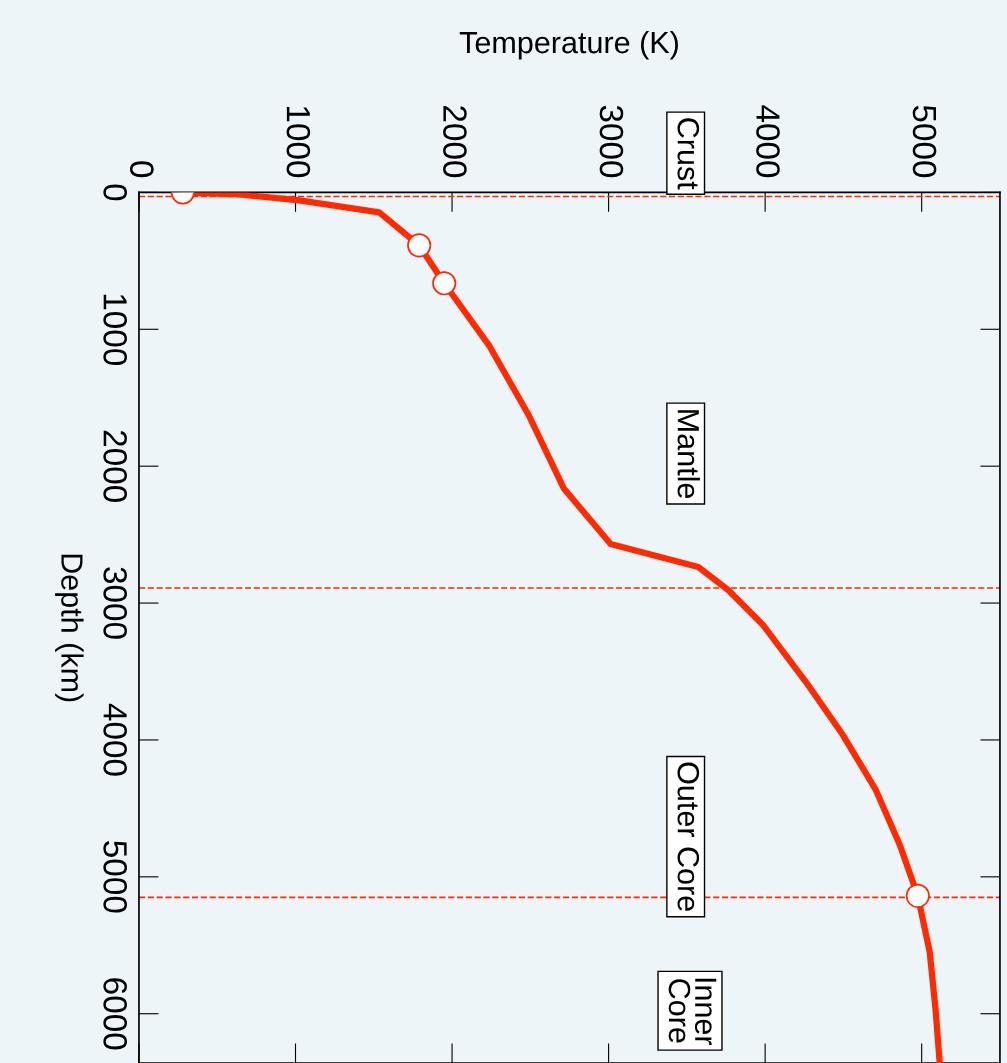 Image resolution: width=1007 pixels, height=1063 pixels. I want to click on y-tick-label: 2000, so click(115, 466).